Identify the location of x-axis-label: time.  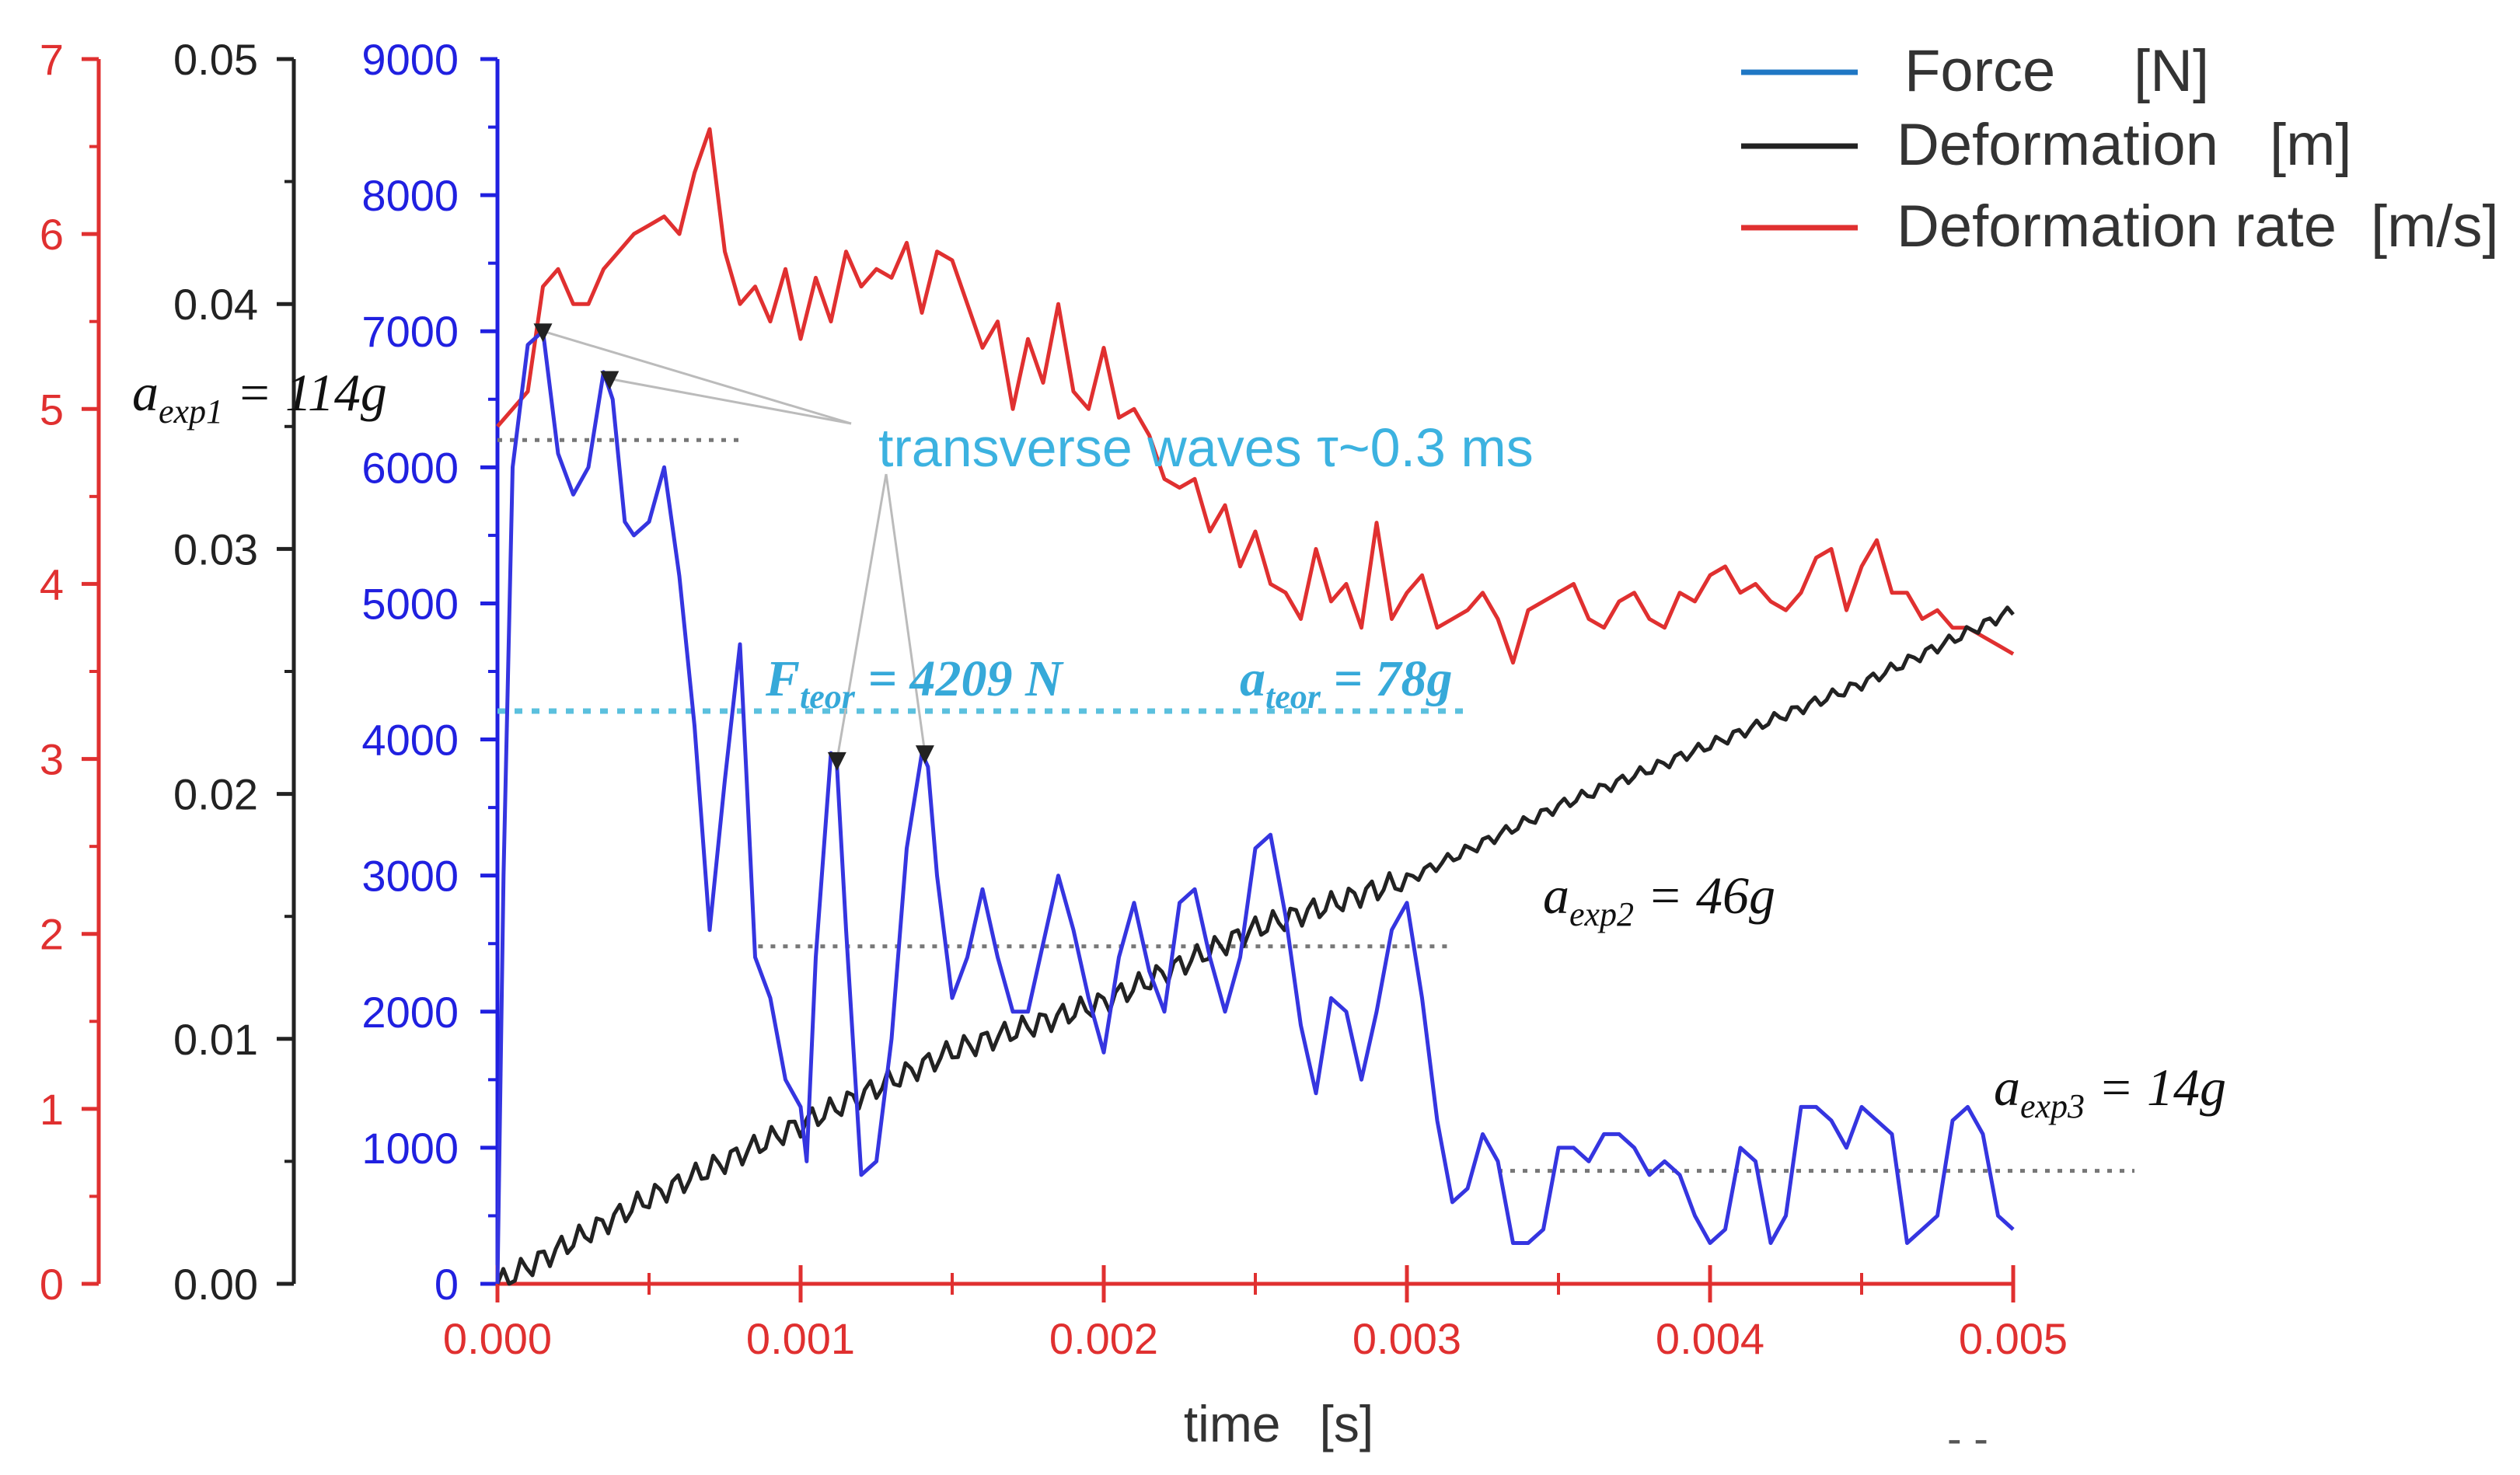
(1232, 1423).